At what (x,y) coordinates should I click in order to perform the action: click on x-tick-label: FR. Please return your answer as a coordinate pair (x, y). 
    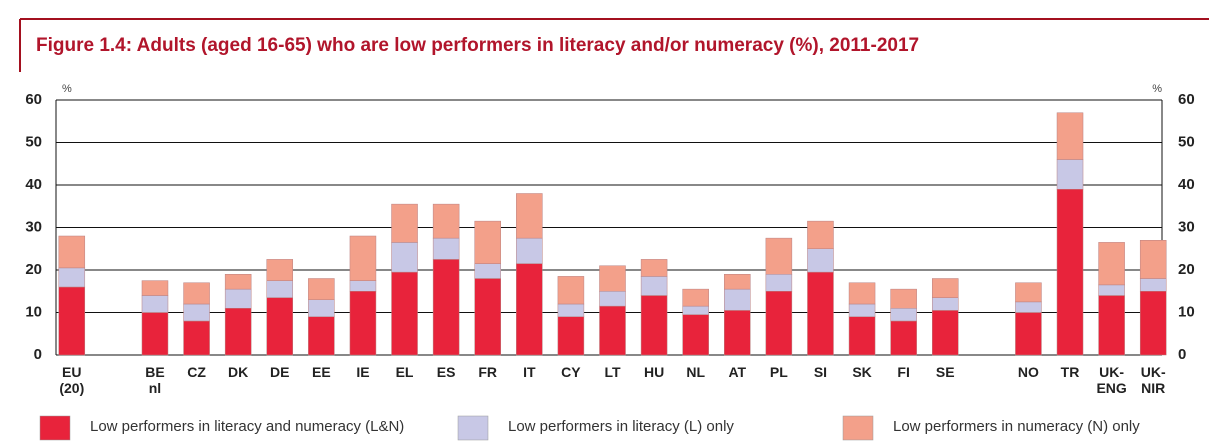
    Looking at the image, I should click on (488, 372).